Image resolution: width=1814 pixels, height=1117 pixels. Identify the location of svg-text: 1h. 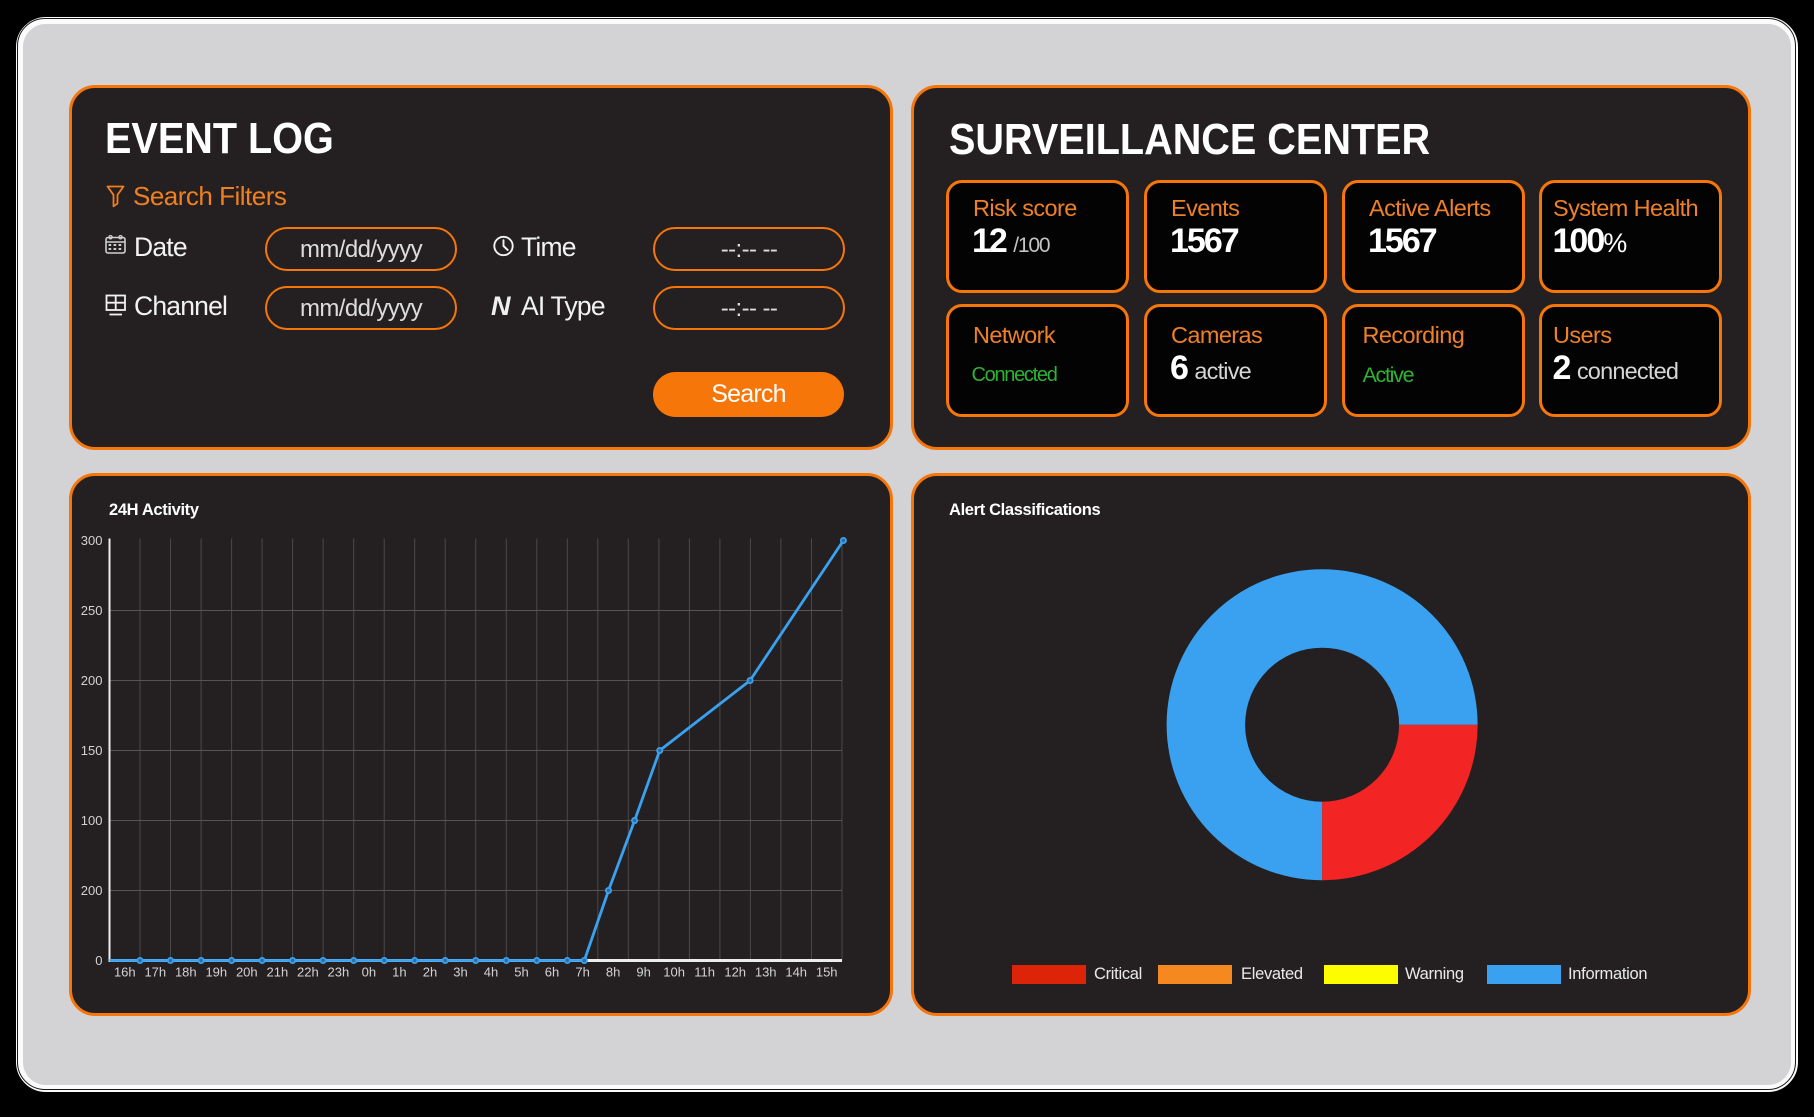
(399, 972).